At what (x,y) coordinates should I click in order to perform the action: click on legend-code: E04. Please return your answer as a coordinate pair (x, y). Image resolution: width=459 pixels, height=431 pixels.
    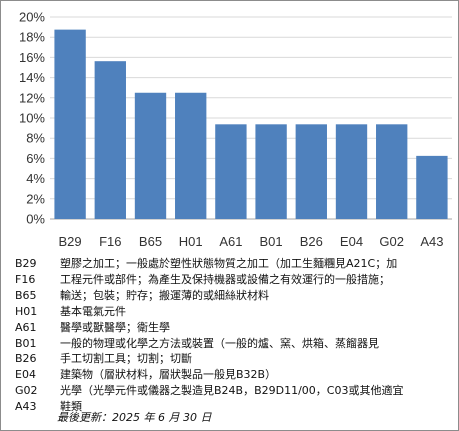
    Looking at the image, I should click on (25, 375).